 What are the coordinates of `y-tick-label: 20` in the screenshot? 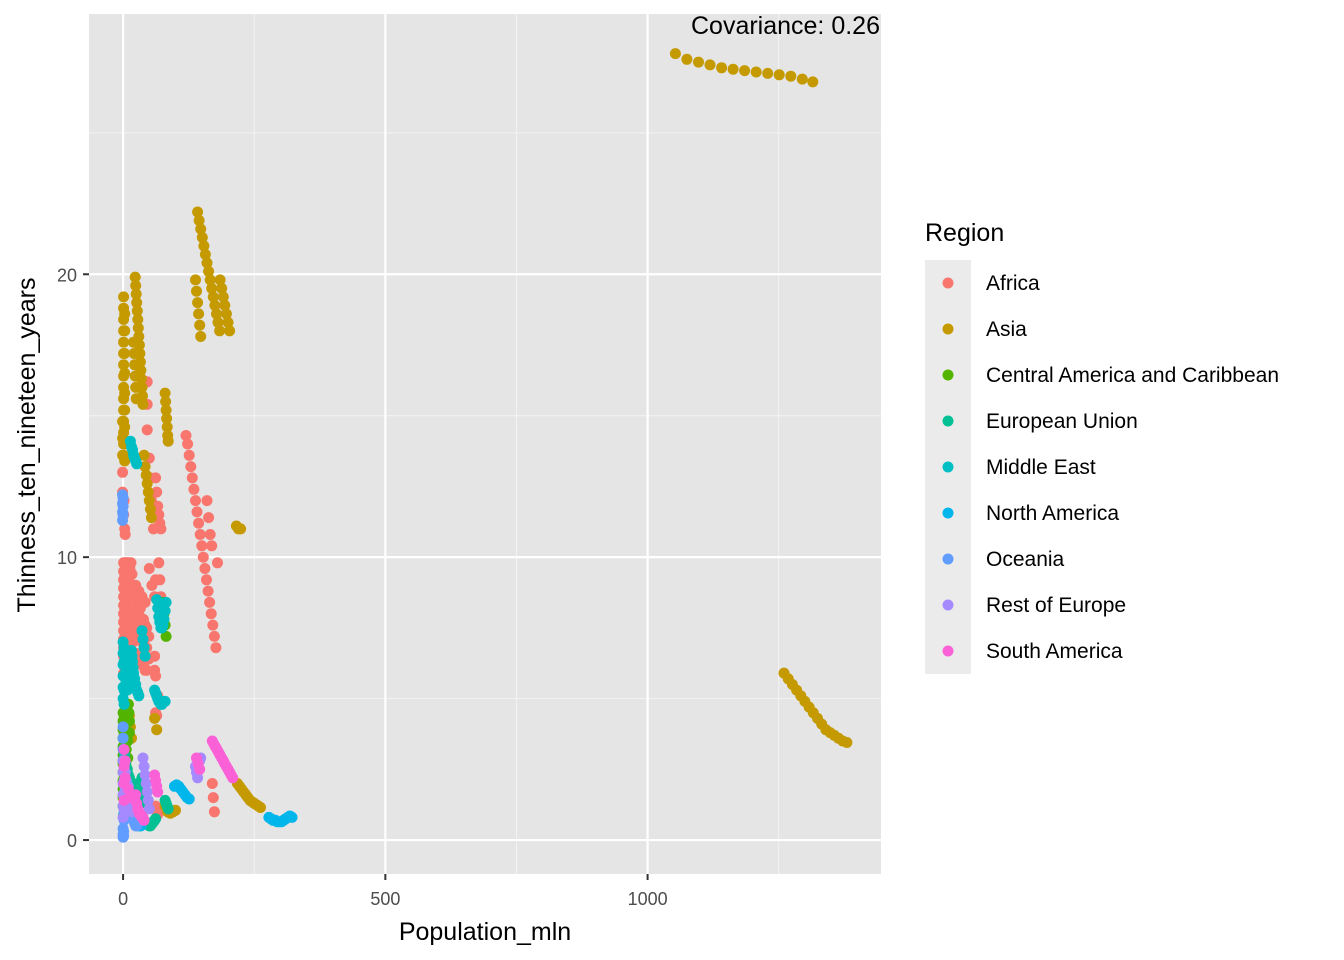 It's located at (67, 275).